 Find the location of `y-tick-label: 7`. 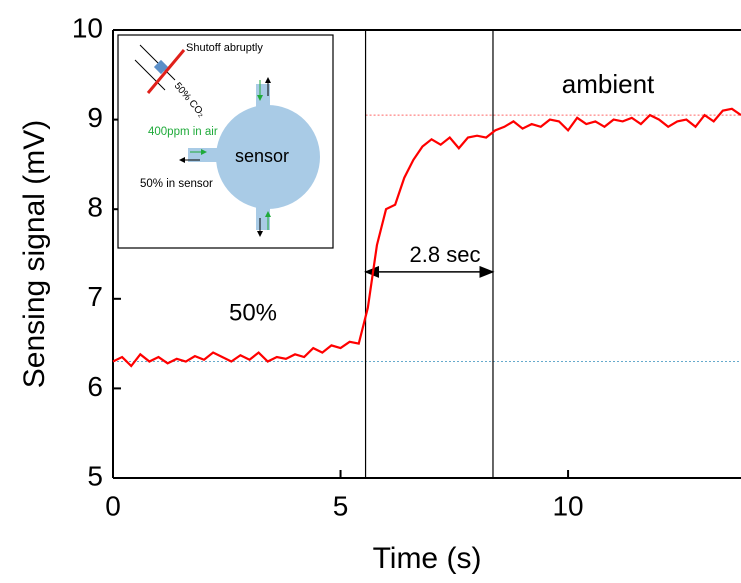

y-tick-label: 7 is located at coordinates (95, 296).